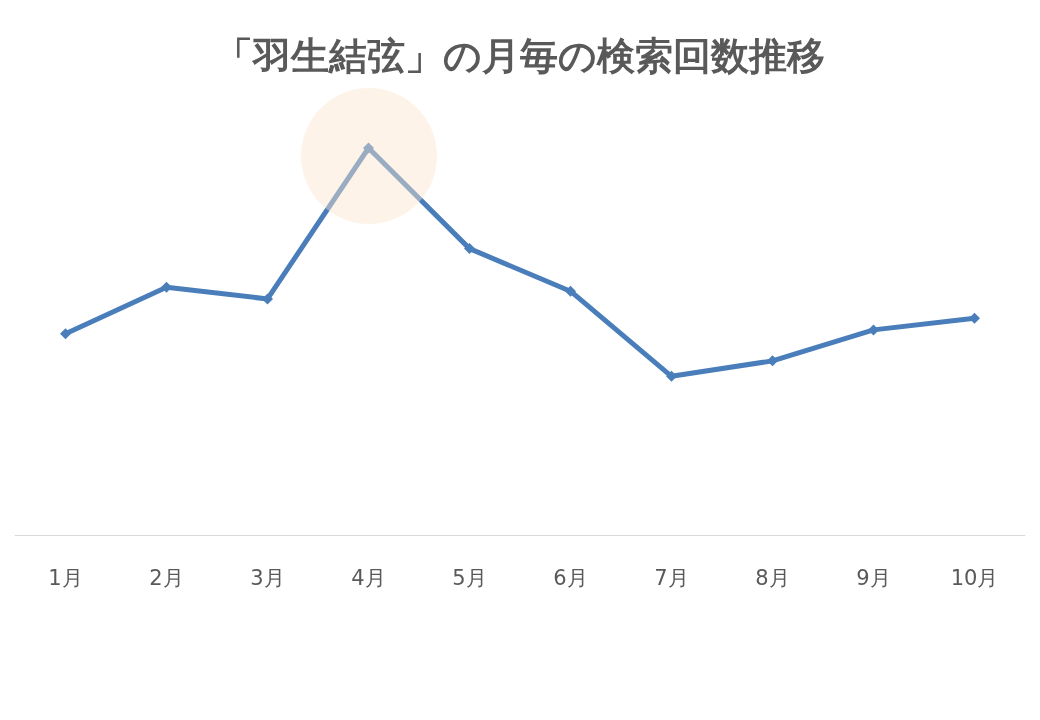 The height and width of the screenshot is (720, 1040). What do you see at coordinates (974, 577) in the screenshot?
I see `x-tick-label: 10月` at bounding box center [974, 577].